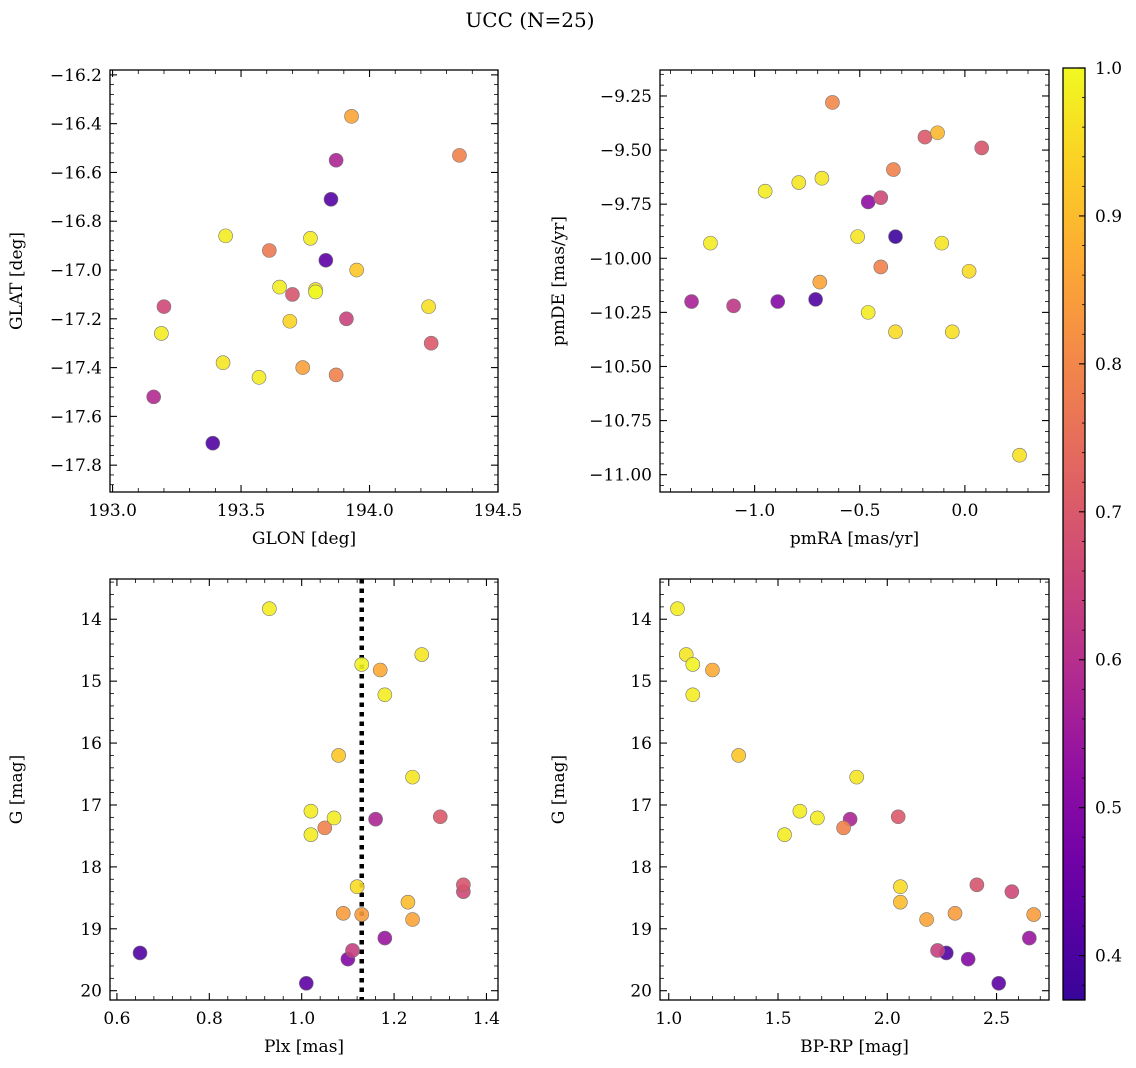  I want to click on y-tick-label: −9.25, so click(626, 97).